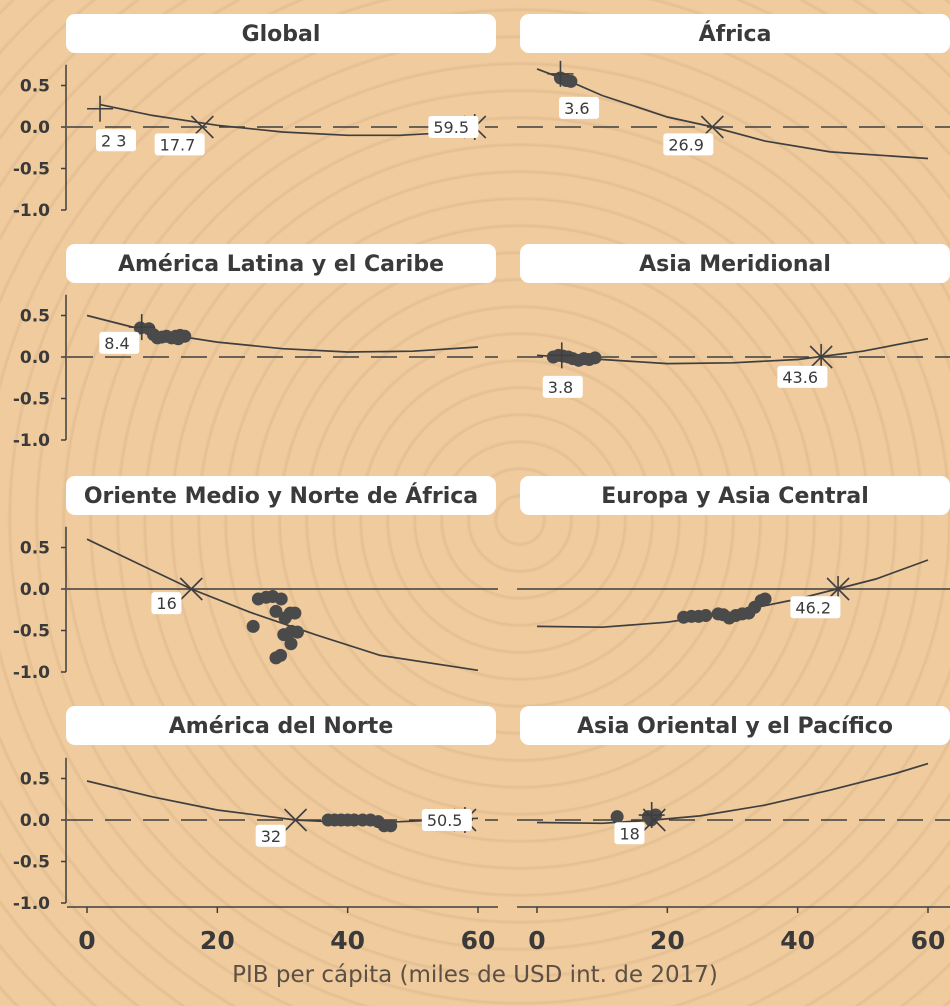 The width and height of the screenshot is (950, 1006). I want to click on marker-label: 17.7, so click(178, 144).